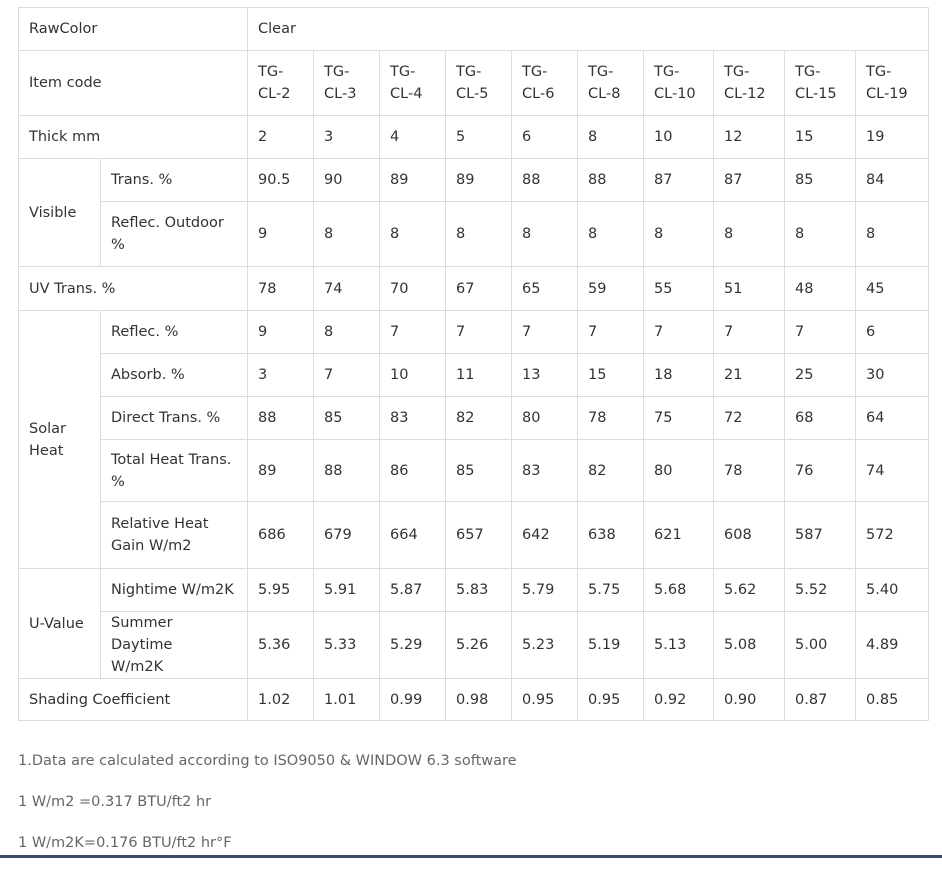  What do you see at coordinates (749, 375) in the screenshot?
I see `table-cell: 21` at bounding box center [749, 375].